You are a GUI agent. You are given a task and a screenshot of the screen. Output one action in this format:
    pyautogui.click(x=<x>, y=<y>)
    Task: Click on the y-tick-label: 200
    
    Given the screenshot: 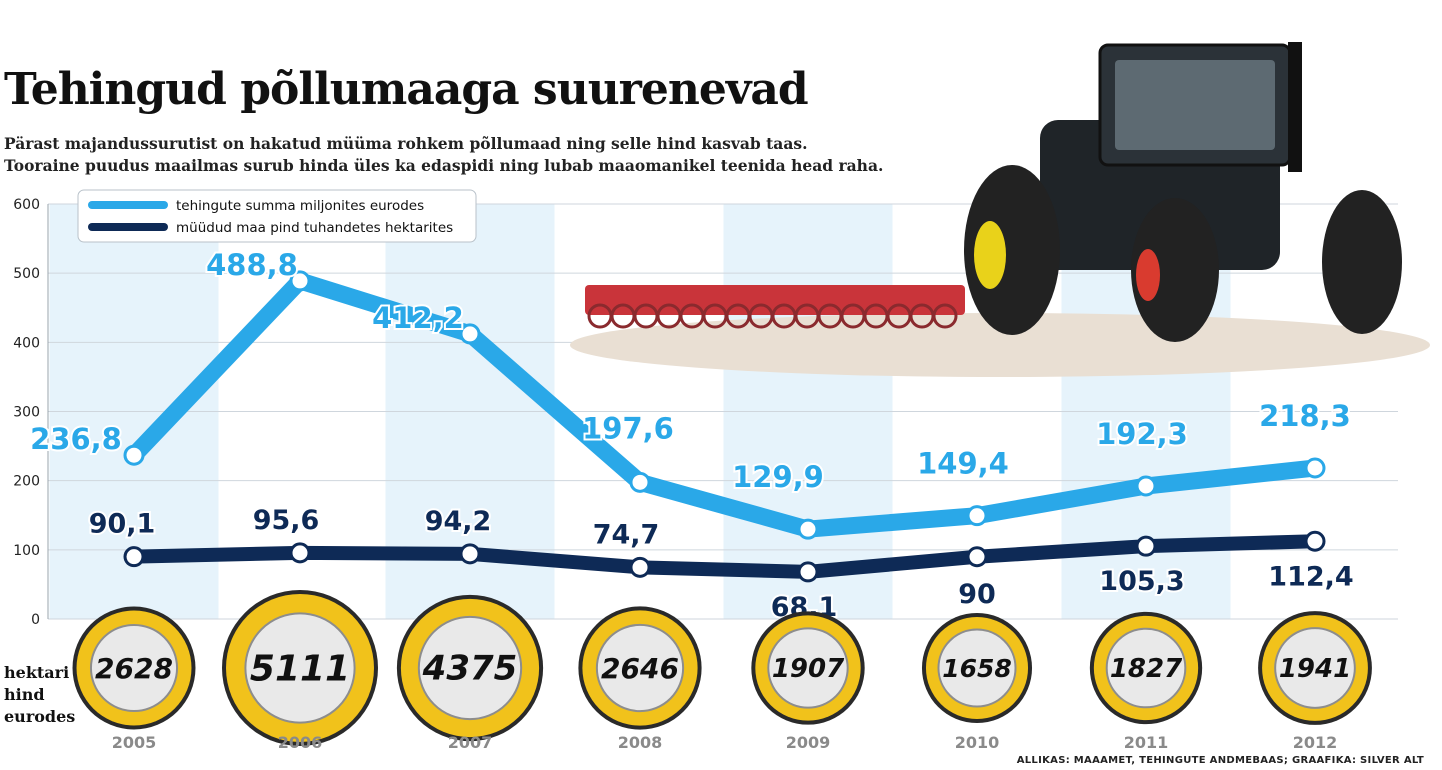 What is the action you would take?
    pyautogui.click(x=26, y=482)
    